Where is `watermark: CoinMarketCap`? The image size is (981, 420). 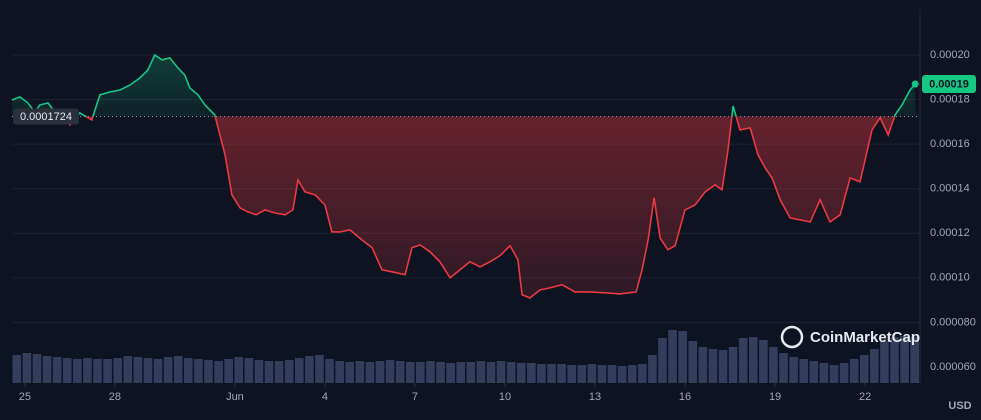
watermark: CoinMarketCap is located at coordinates (850, 337).